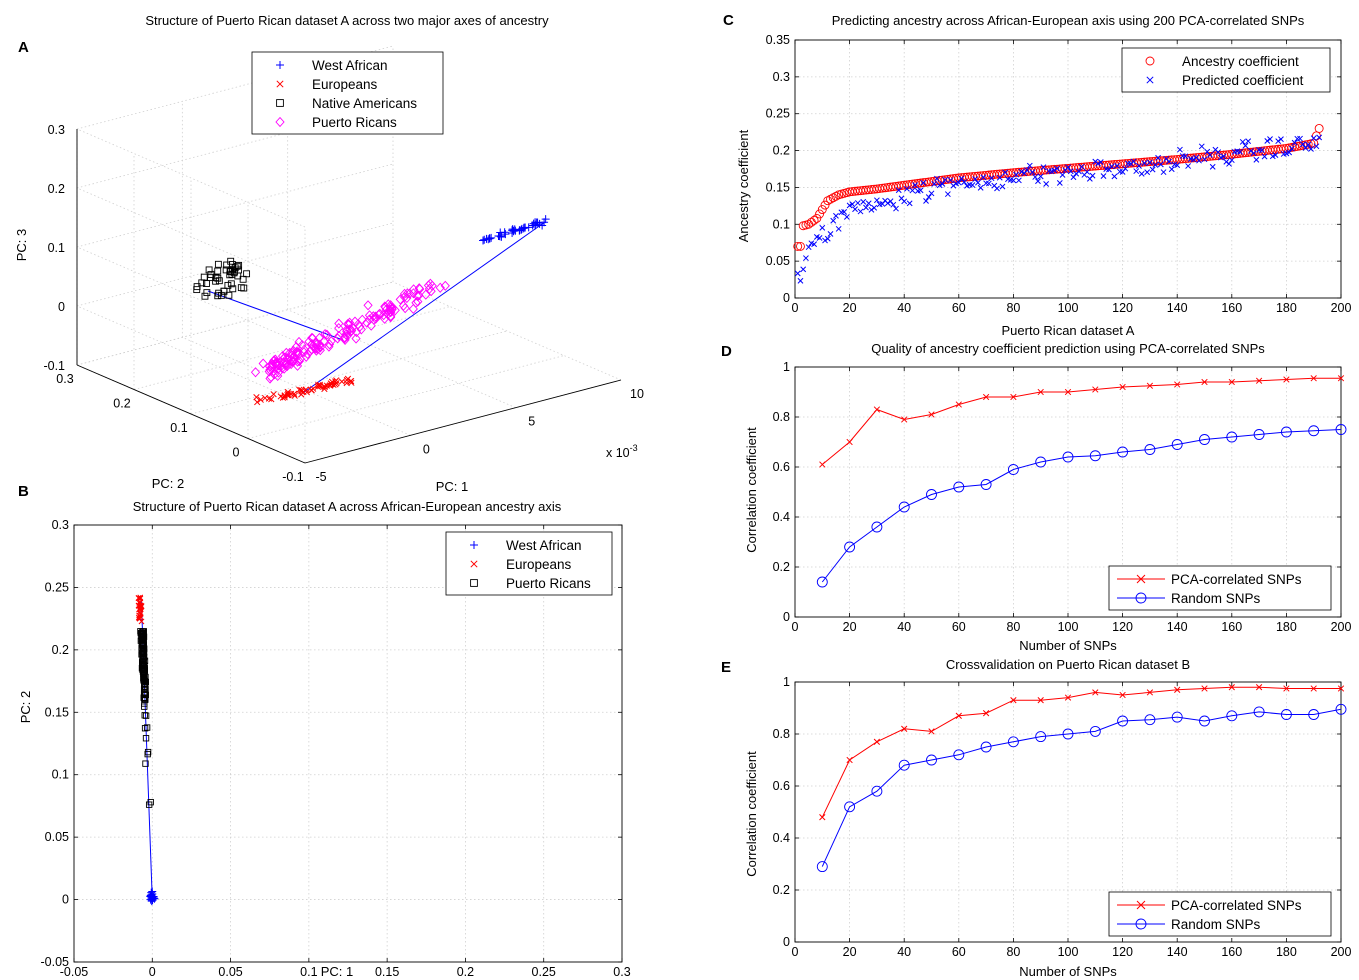  Describe the element at coordinates (56, 130) in the screenshot. I see `a-z-tick-label: 0.3` at that location.